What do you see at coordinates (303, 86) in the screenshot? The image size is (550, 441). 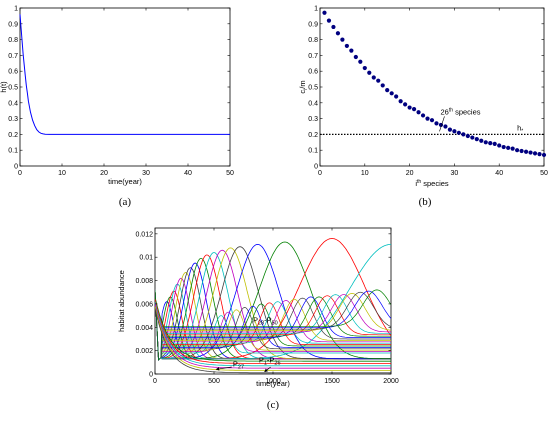 I see `panel-b-ylabel: ci/m` at bounding box center [303, 86].